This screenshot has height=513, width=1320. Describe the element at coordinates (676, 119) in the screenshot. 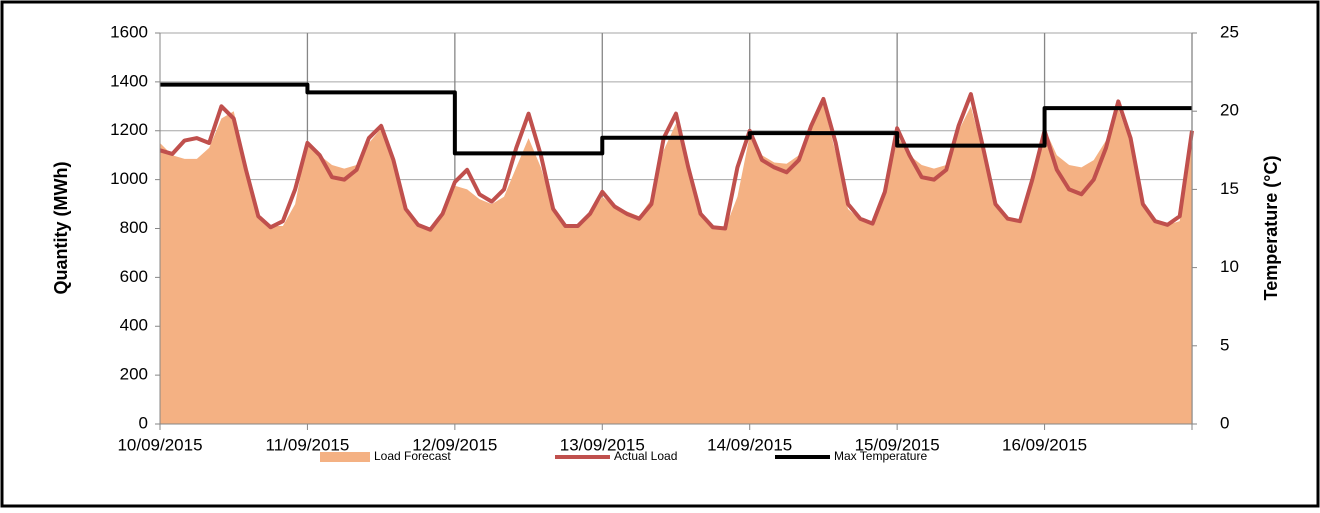

I see `line` at that location.